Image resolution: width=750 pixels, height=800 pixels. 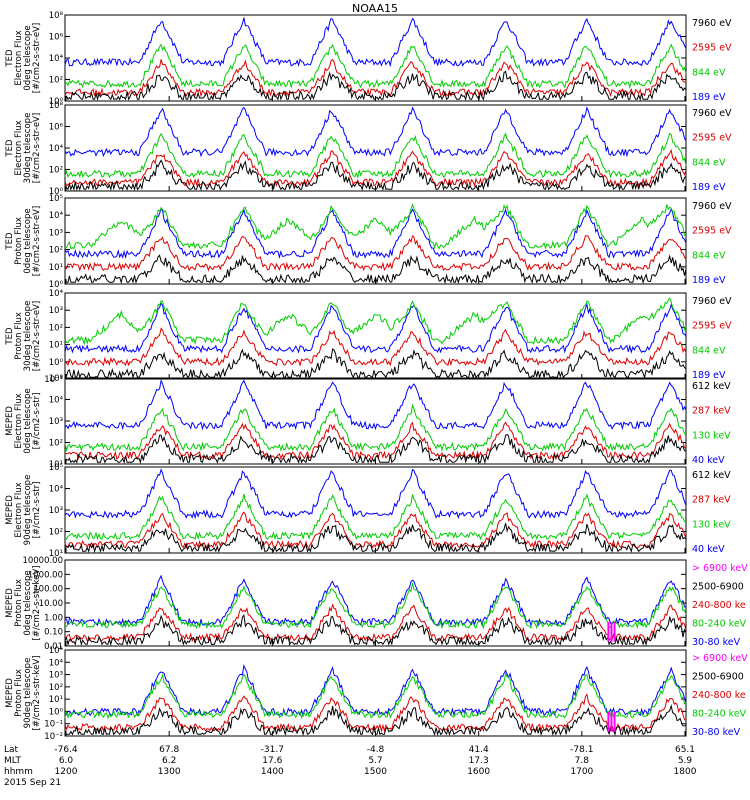 I want to click on y-axis-label-line: 90deg telescope, so click(x=28, y=693).